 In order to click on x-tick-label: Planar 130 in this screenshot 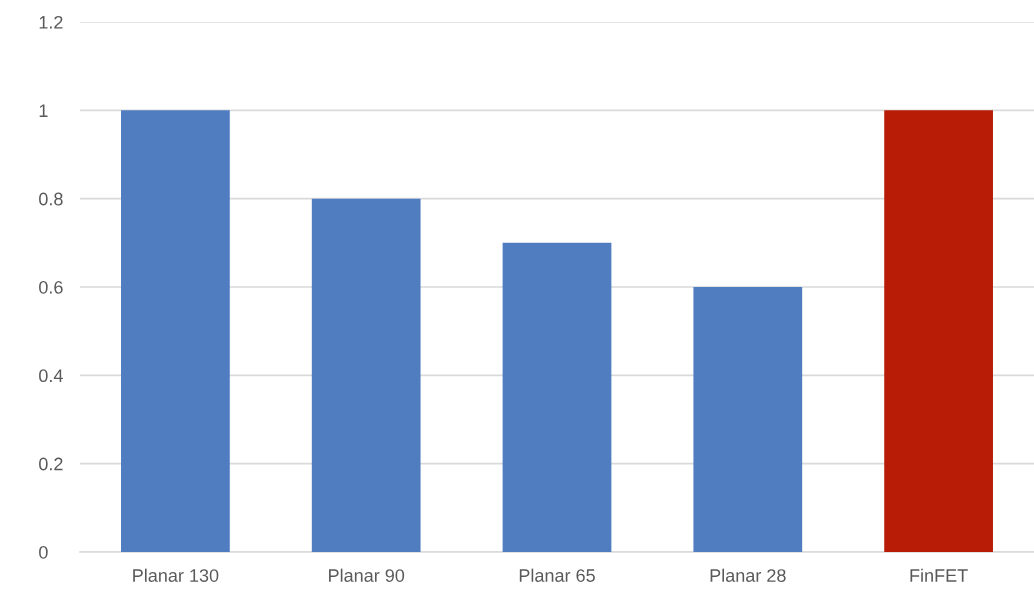, I will do `click(176, 575)`.